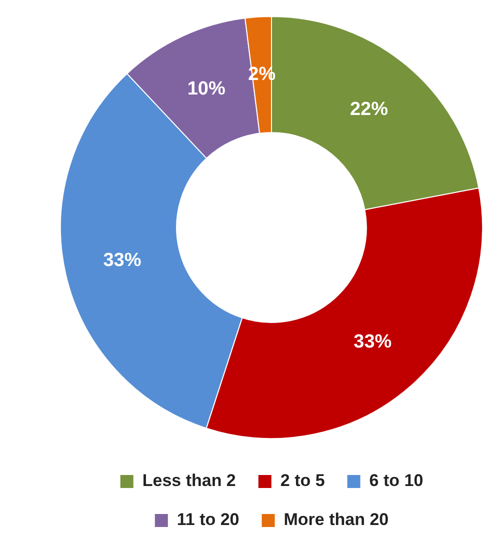 The height and width of the screenshot is (539, 483). I want to click on legend-label: 11 to 20, so click(208, 520).